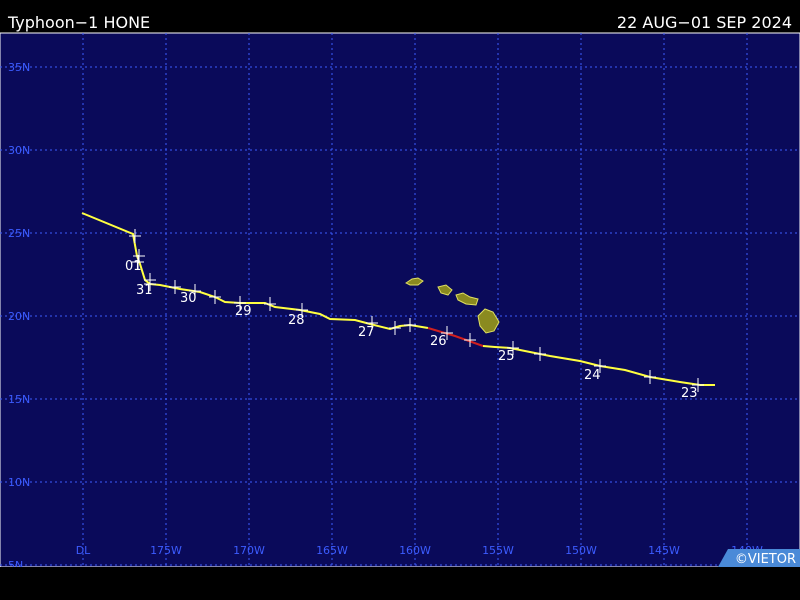 This screenshot has height=600, width=800. Describe the element at coordinates (19, 233) in the screenshot. I see `lat-label: 25N` at that location.